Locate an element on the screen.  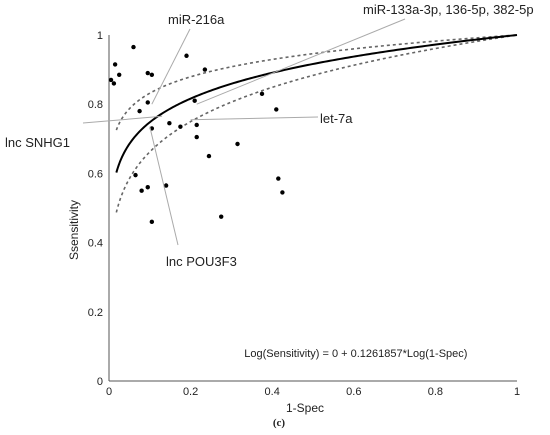
data-points is located at coordinates (196, 134).